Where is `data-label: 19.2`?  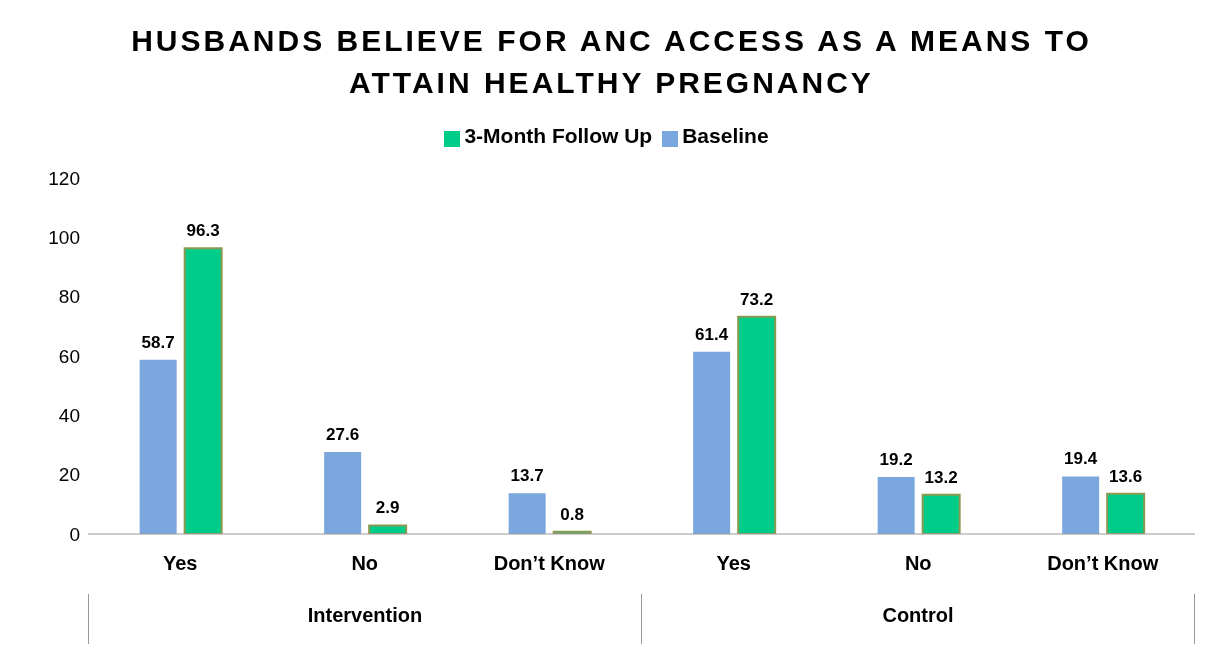
data-label: 19.2 is located at coordinates (896, 460).